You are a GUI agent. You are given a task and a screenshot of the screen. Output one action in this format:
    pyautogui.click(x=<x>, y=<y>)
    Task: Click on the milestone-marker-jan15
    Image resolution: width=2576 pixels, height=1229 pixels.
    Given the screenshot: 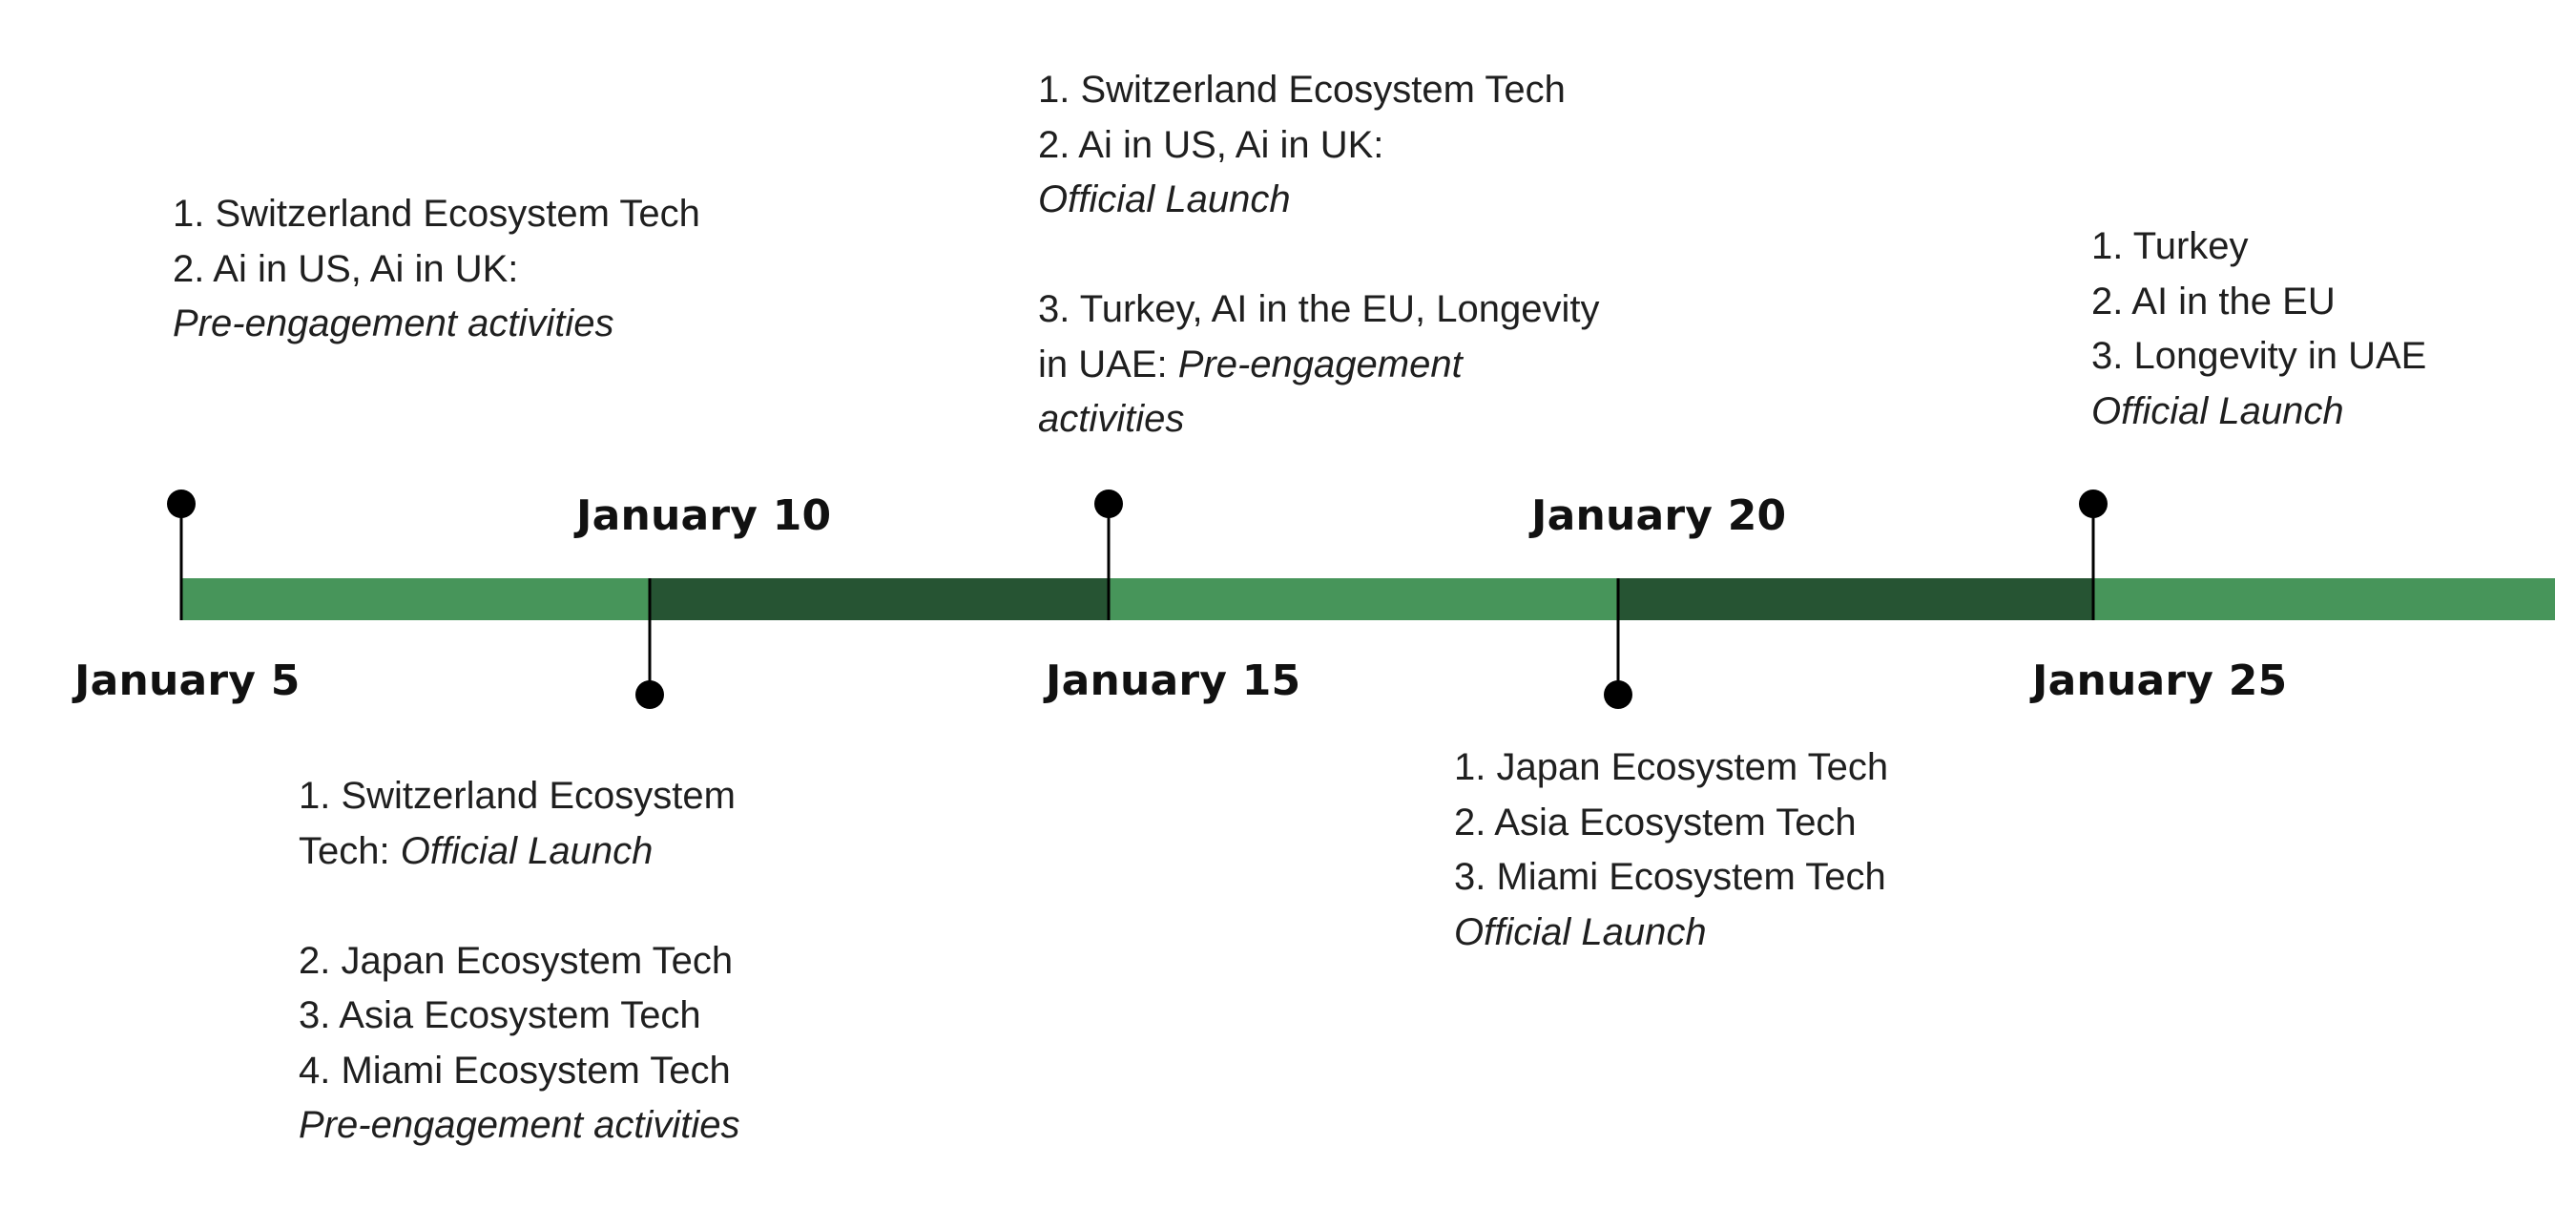 What is the action you would take?
    pyautogui.click(x=1108, y=504)
    